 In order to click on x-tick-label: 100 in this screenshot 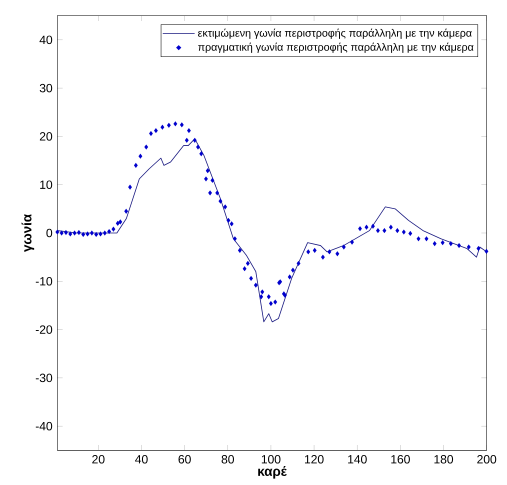, I will do `click(271, 459)`.